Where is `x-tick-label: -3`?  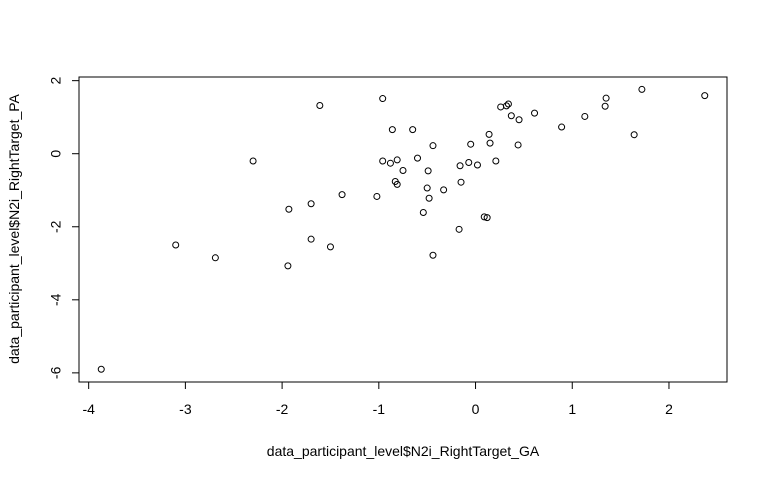 x-tick-label: -3 is located at coordinates (185, 409).